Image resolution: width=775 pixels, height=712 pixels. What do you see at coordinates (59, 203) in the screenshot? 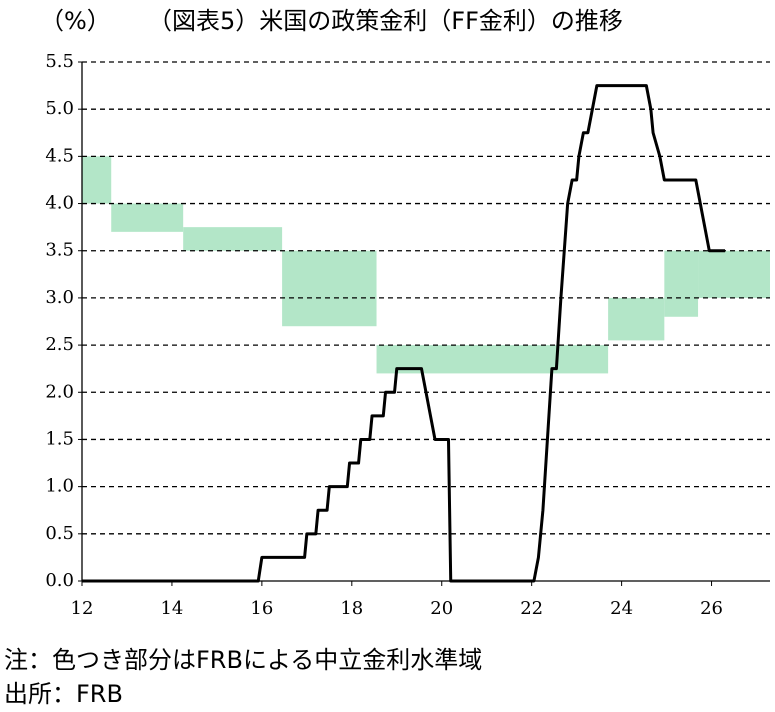
I see `y-tick-label: 4.0` at bounding box center [59, 203].